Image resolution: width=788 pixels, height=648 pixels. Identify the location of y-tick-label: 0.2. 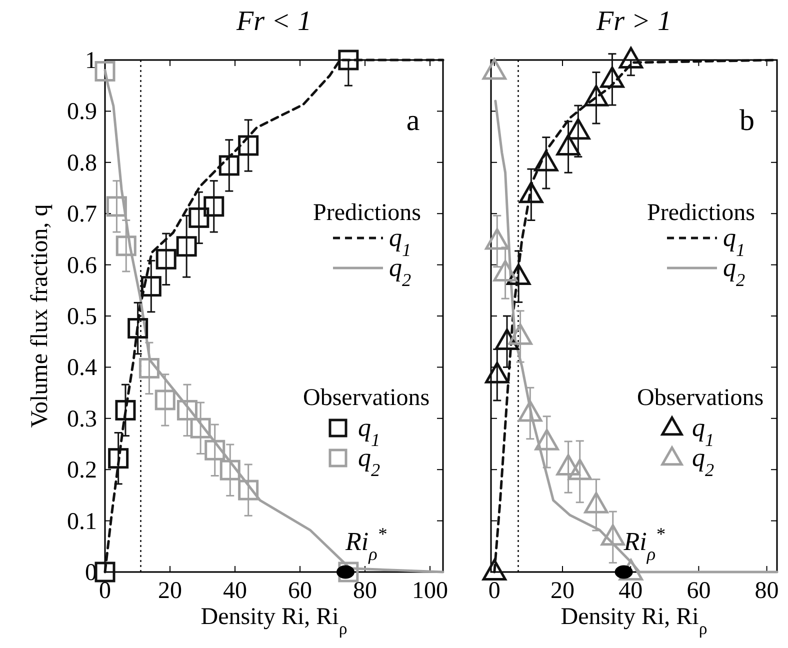
(82, 471).